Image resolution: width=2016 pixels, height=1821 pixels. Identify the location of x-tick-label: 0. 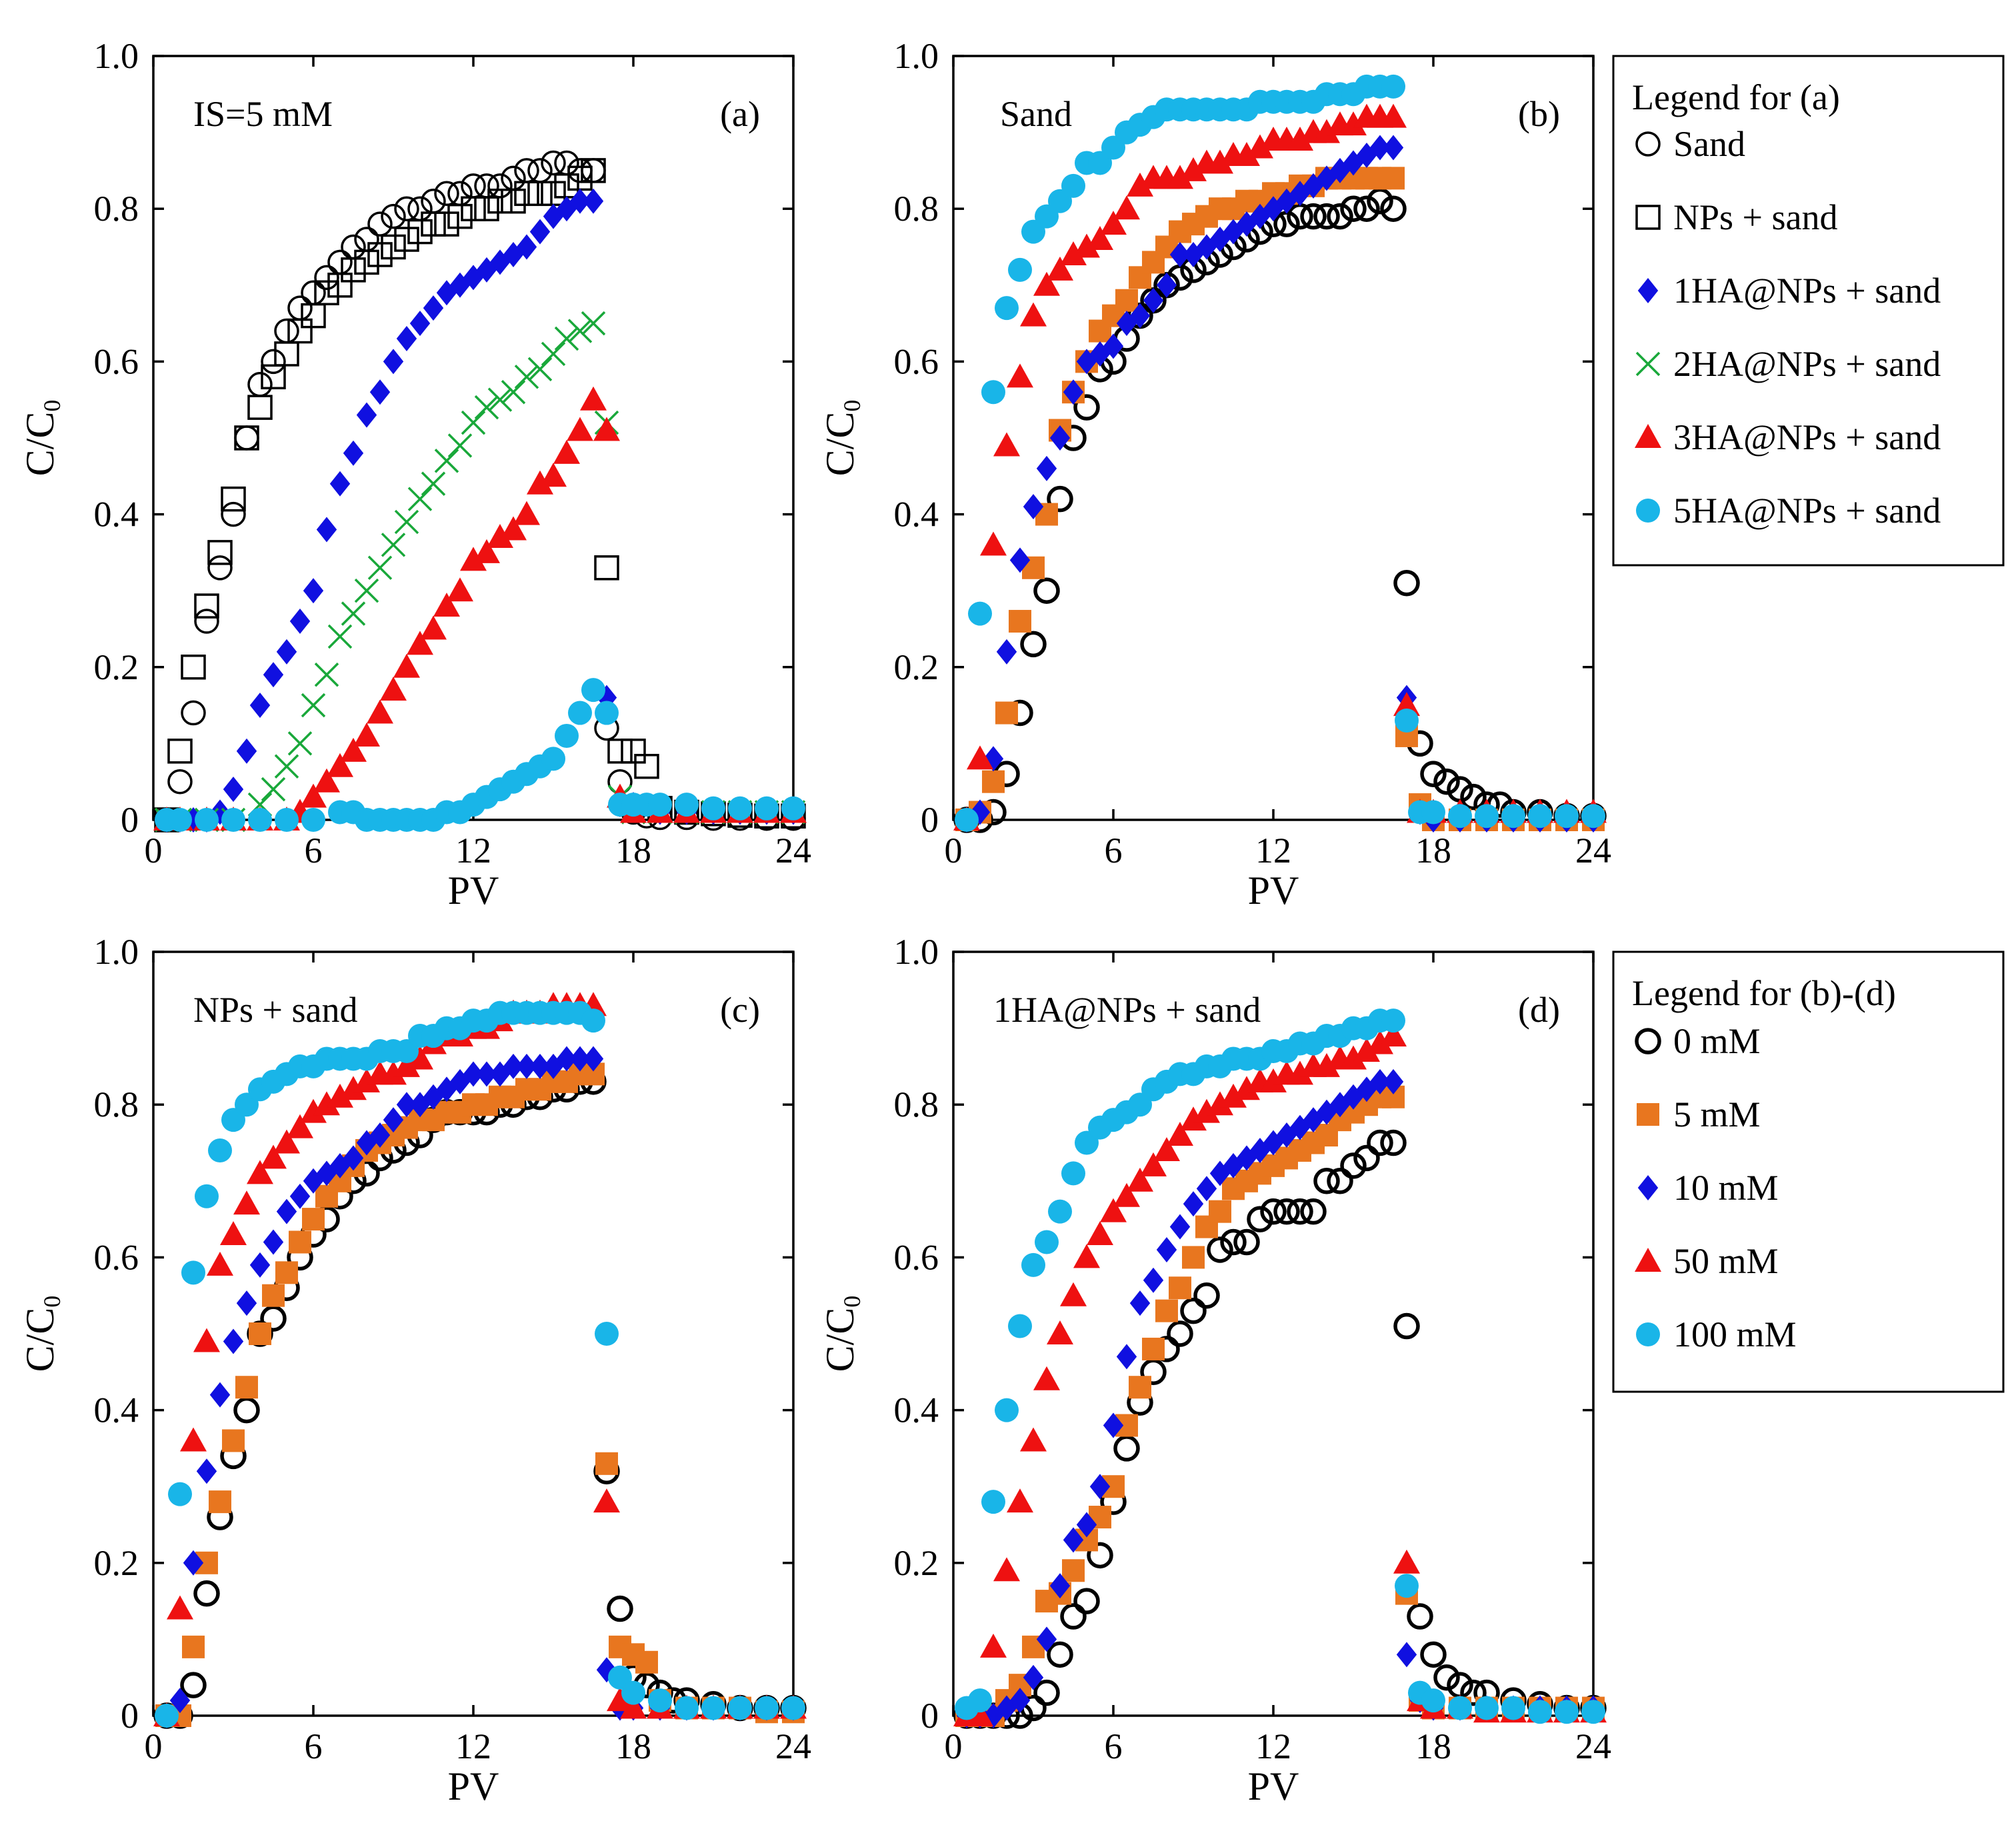
(954, 1746).